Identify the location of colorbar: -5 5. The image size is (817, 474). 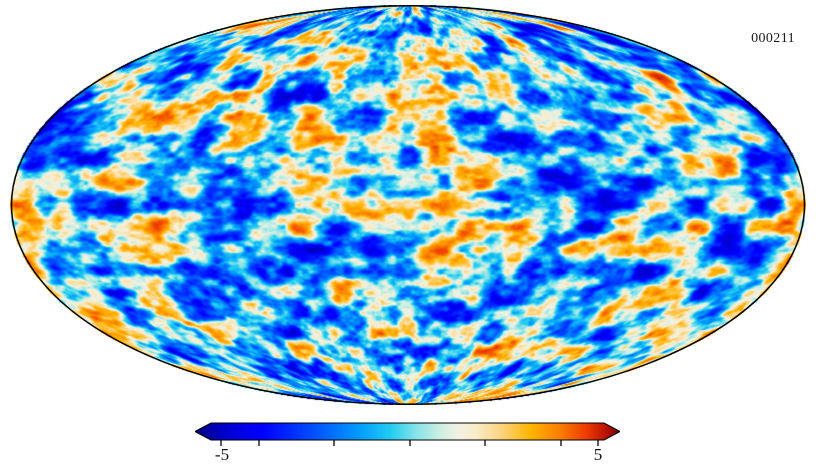
(407, 447).